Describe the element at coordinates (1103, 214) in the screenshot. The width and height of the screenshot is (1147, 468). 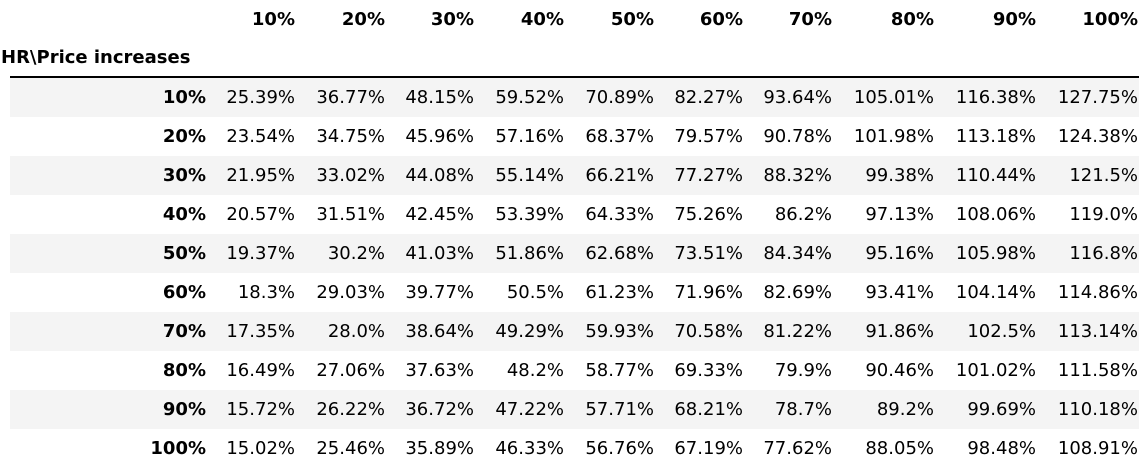
I see `table-cell: 119.0%` at that location.